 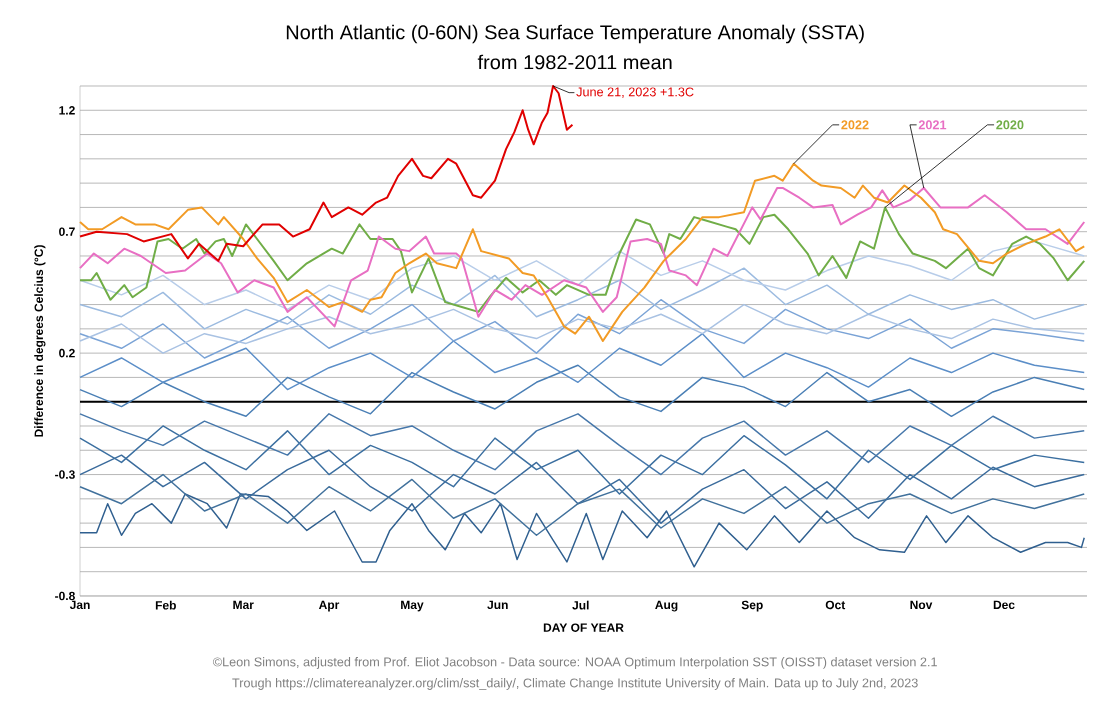 What do you see at coordinates (79, 605) in the screenshot?
I see `x-tick-label: Jan` at bounding box center [79, 605].